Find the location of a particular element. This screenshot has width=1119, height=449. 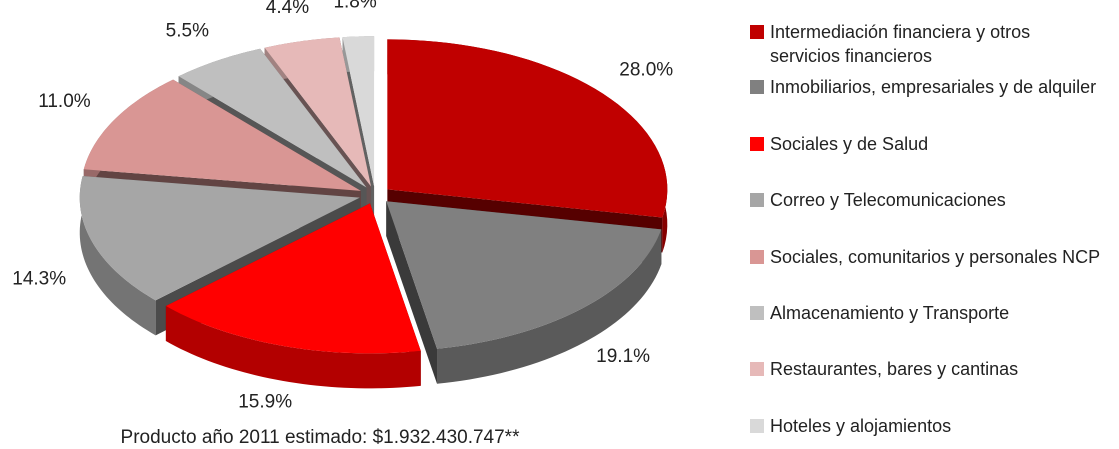

legend-label: Sociales, comunitarios y personales NCP is located at coordinates (935, 257).